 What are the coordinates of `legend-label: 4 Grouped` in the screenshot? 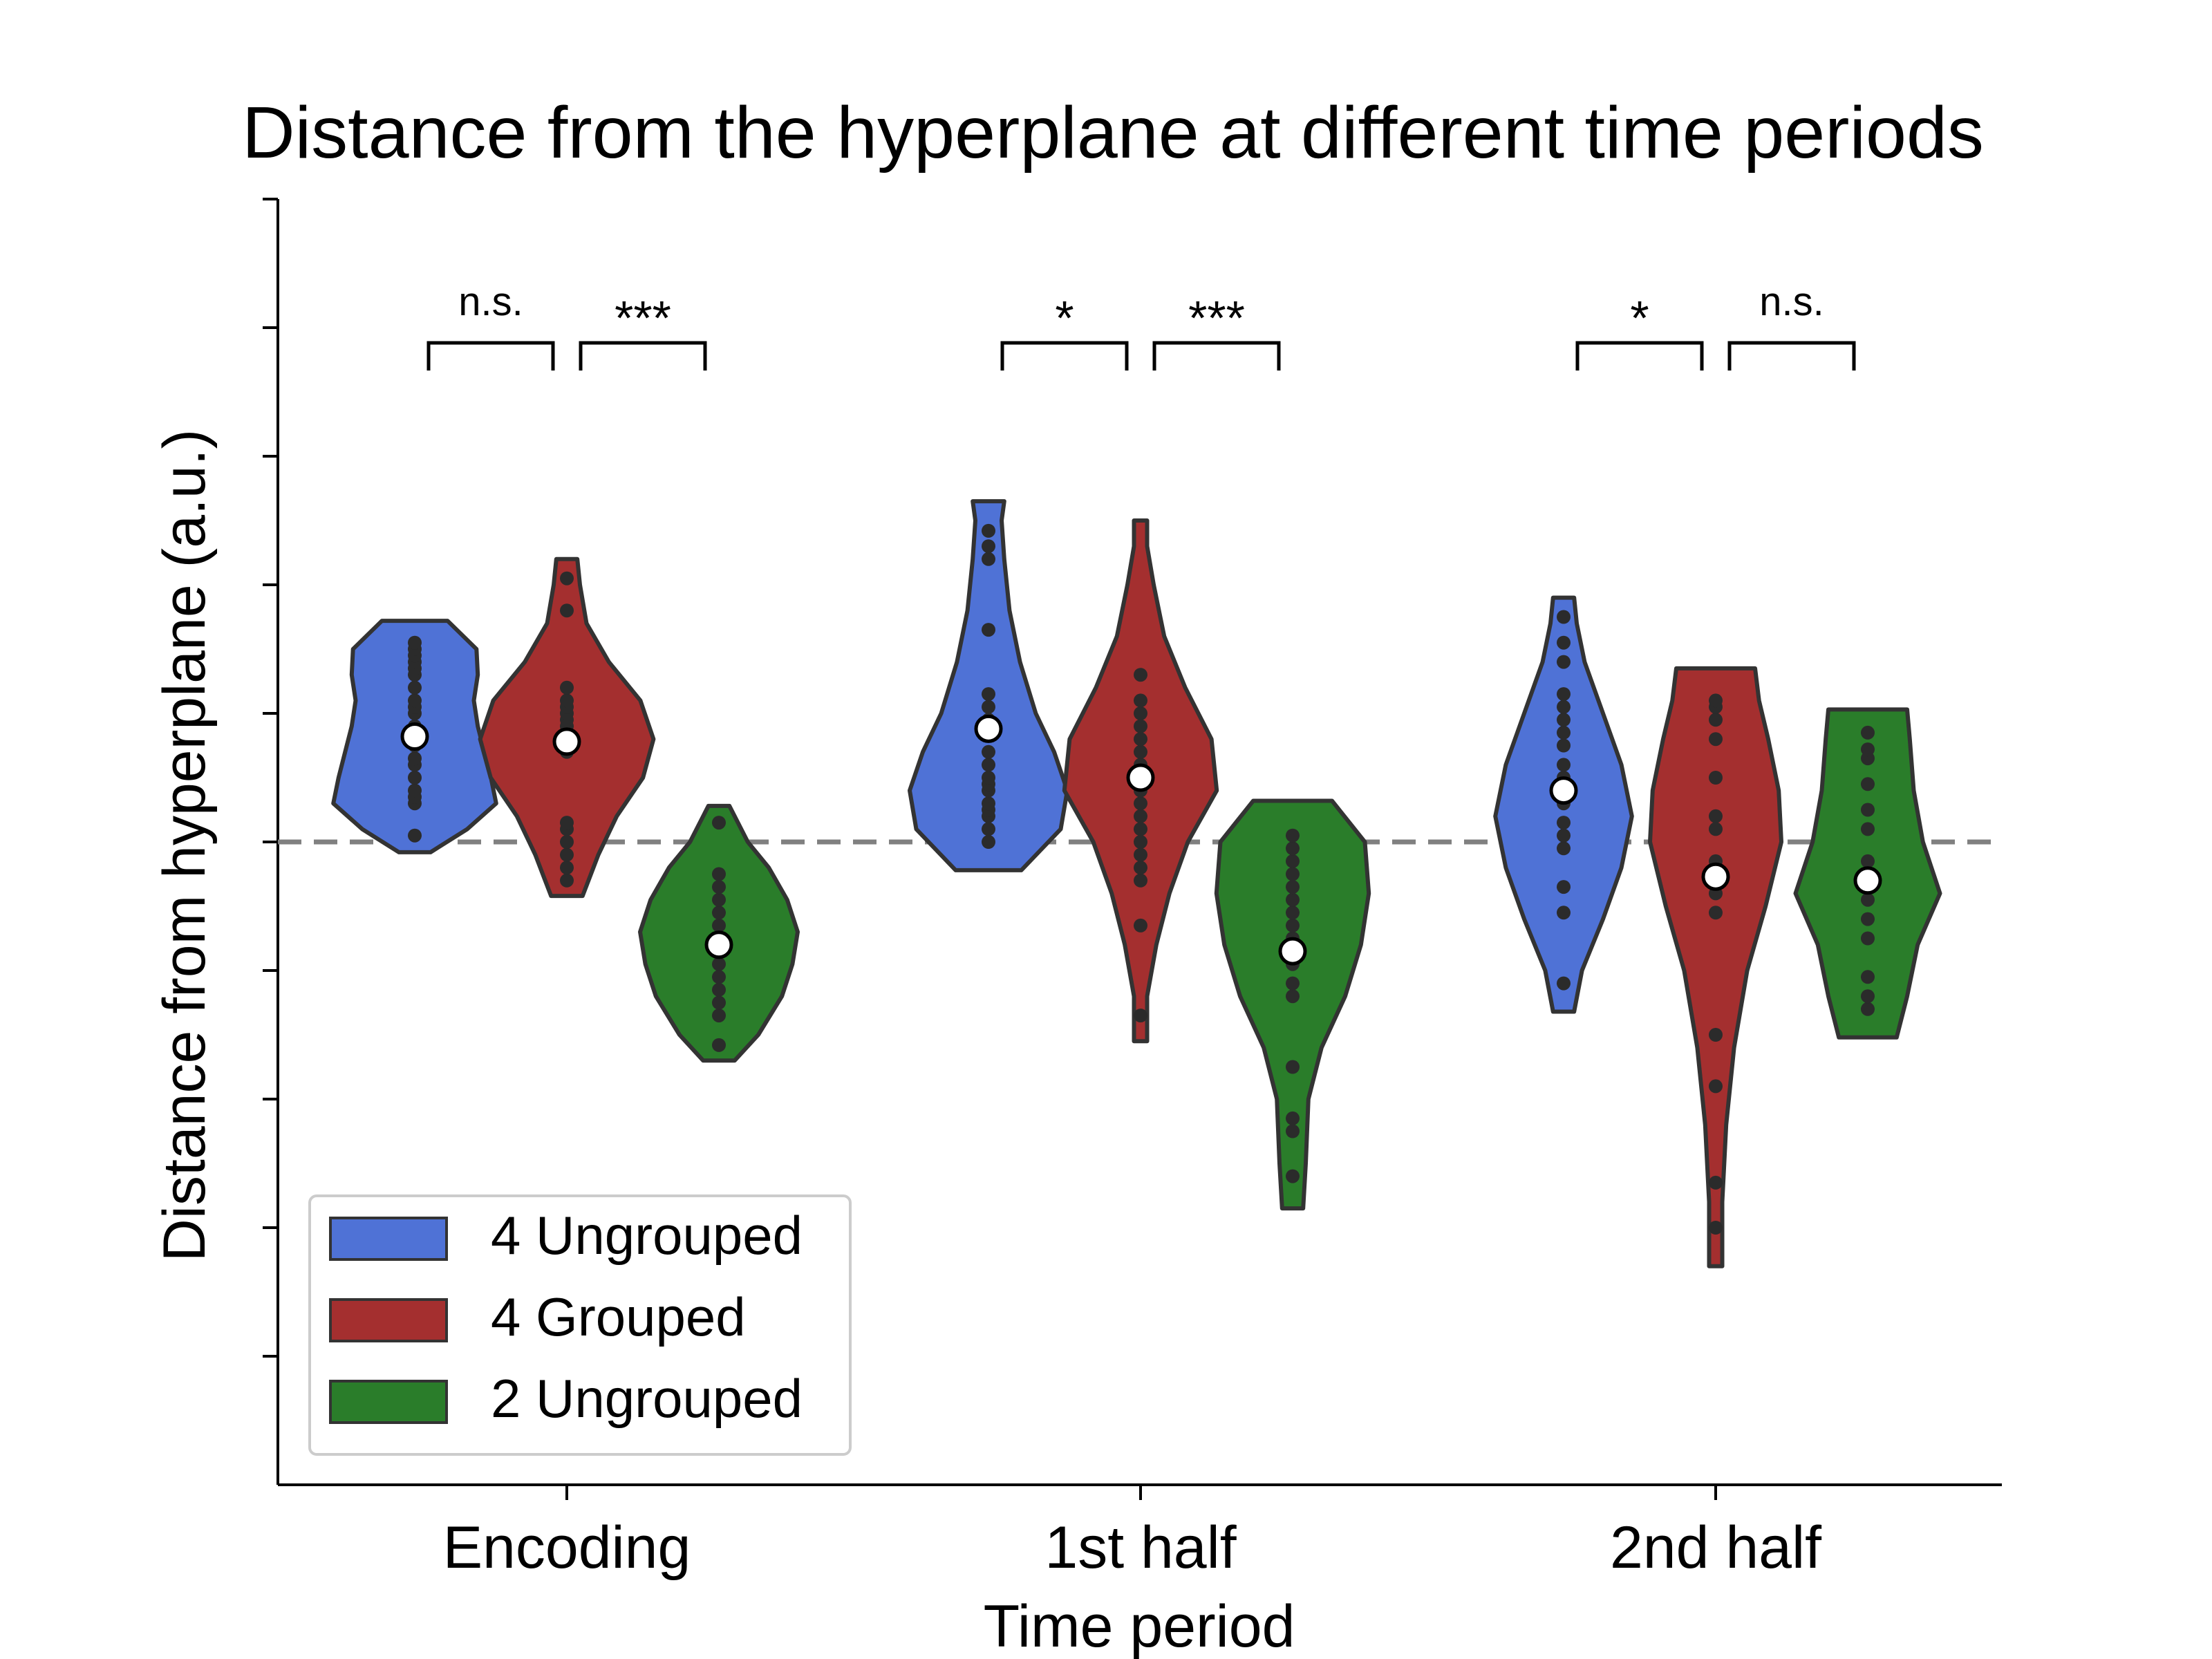 It's located at (618, 1316).